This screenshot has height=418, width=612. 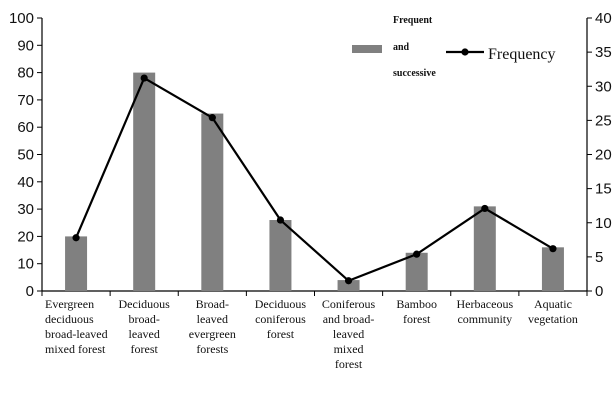 I want to click on legend-line-label: Frequency, so click(x=522, y=54).